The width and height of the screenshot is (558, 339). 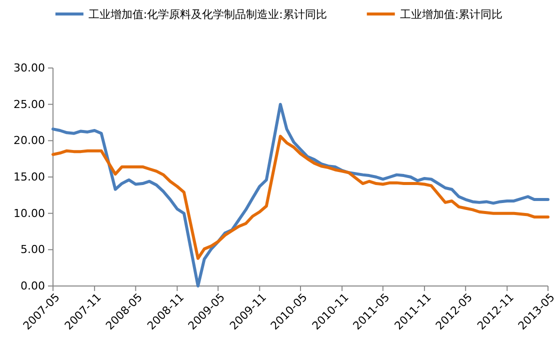 I want to click on y-tick-label: 0.00, so click(x=32, y=286).